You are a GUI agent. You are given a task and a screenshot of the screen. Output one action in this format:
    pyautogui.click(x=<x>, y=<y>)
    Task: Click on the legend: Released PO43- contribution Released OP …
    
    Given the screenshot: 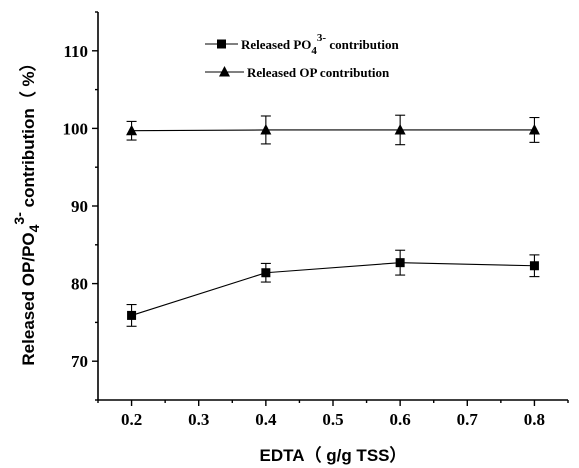 What is the action you would take?
    pyautogui.click(x=302, y=56)
    